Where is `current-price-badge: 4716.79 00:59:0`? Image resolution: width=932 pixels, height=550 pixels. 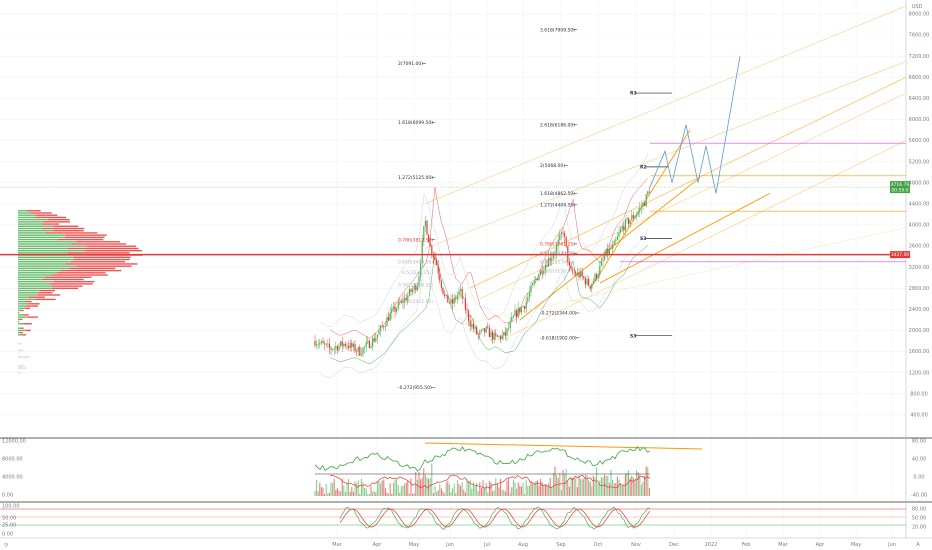 current-price-badge: 4716.79 00:59:0 is located at coordinates (900, 187).